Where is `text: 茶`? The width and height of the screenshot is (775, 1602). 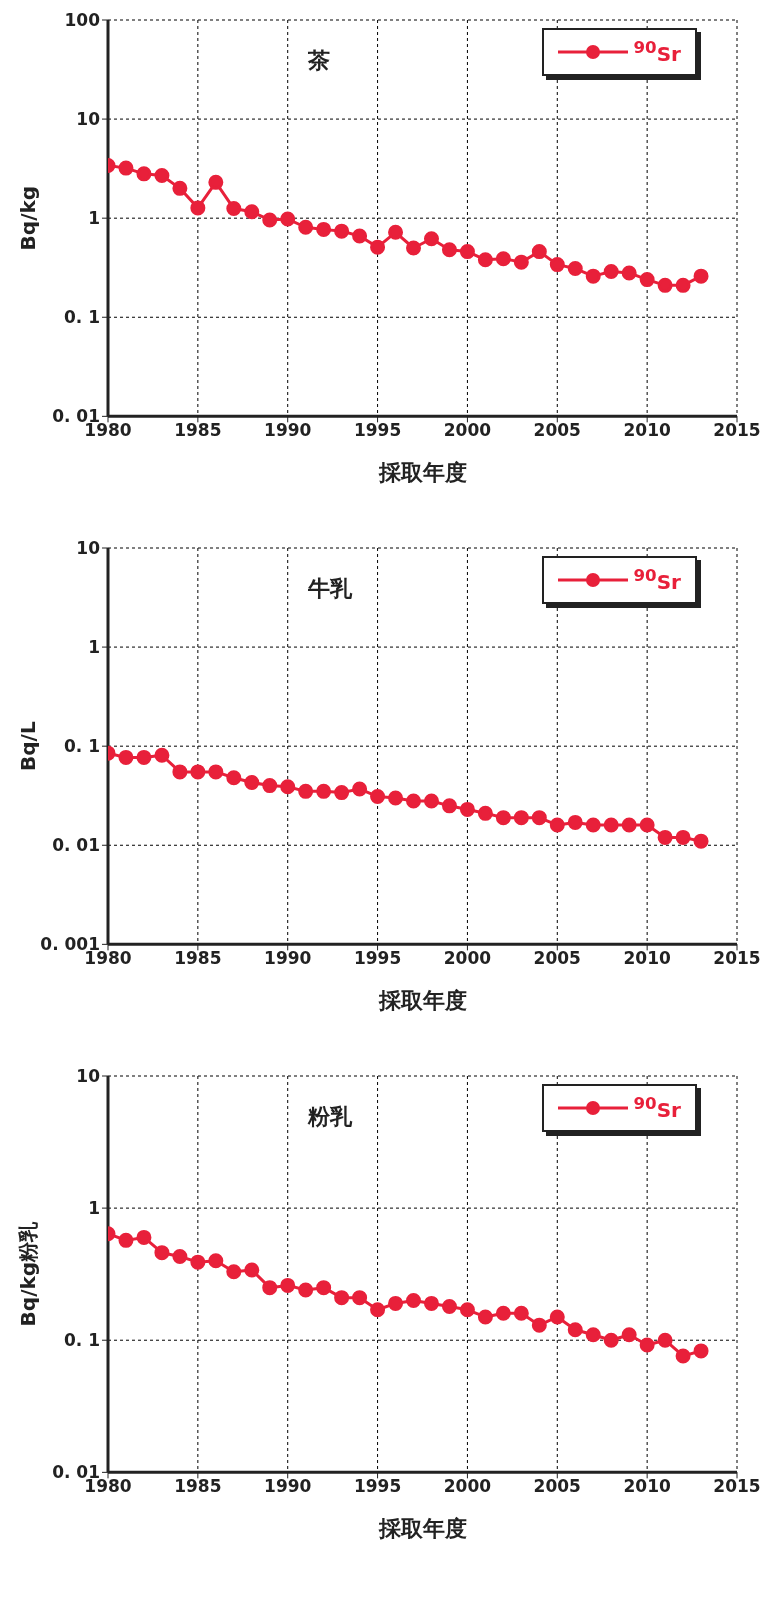
text: 茶 is located at coordinates (319, 61).